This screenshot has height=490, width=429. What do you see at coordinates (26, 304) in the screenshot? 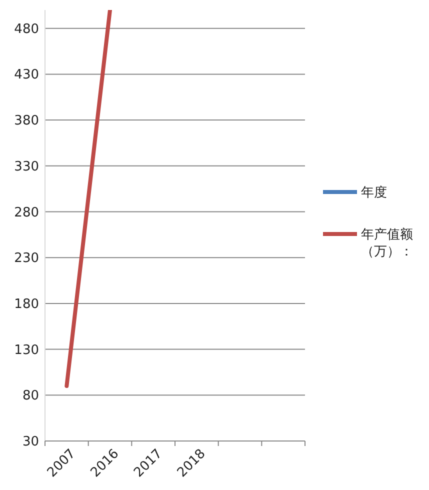
I see `y-tick-label: 180` at bounding box center [26, 304].